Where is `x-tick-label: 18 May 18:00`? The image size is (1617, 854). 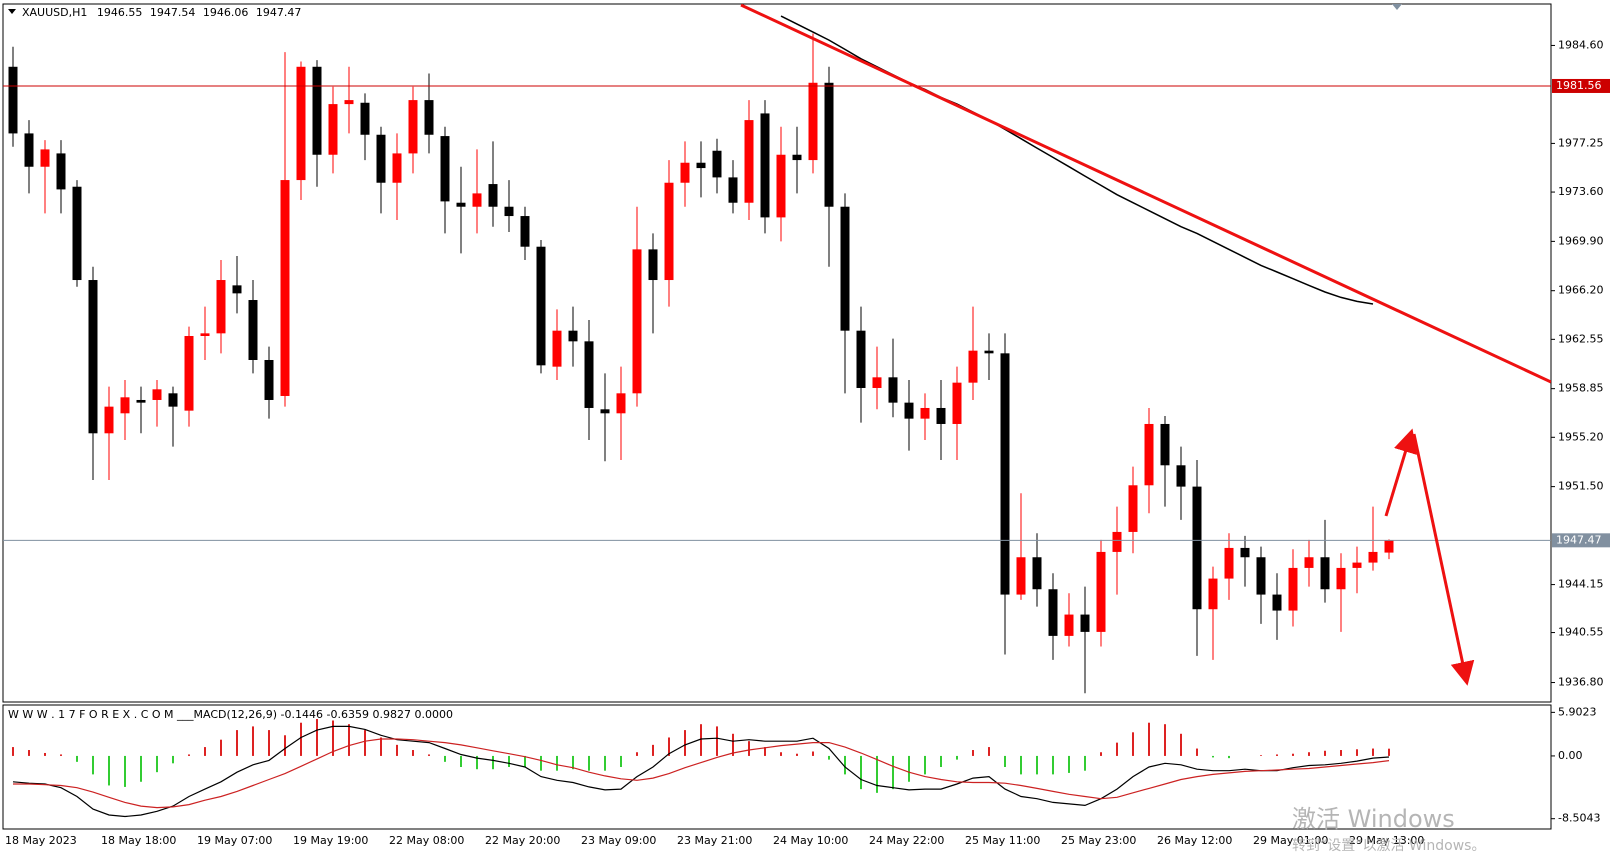
x-tick-label: 18 May 18:00 is located at coordinates (138, 840).